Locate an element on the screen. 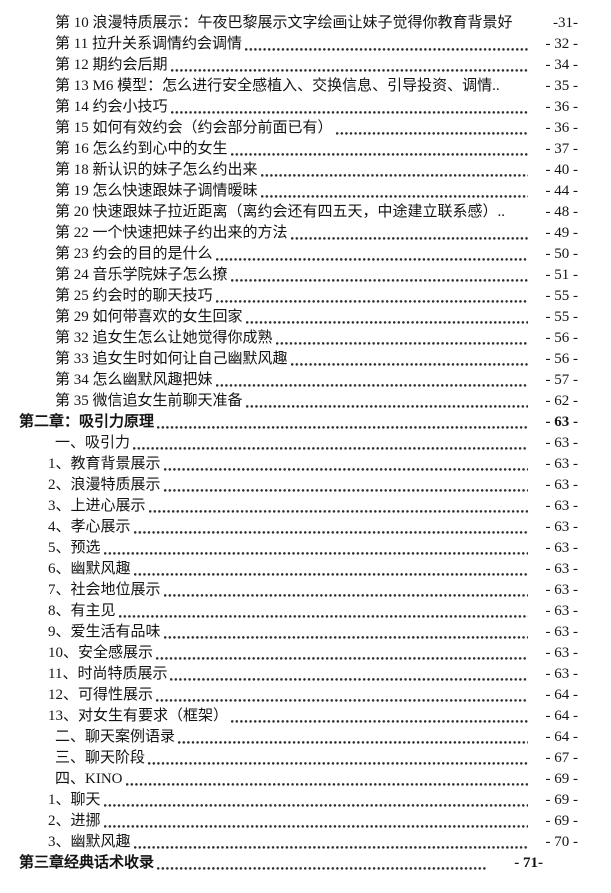 This screenshot has height=893, width=611. toc-entry: 9、爱生活有品味 - 63 - is located at coordinates (305, 632).